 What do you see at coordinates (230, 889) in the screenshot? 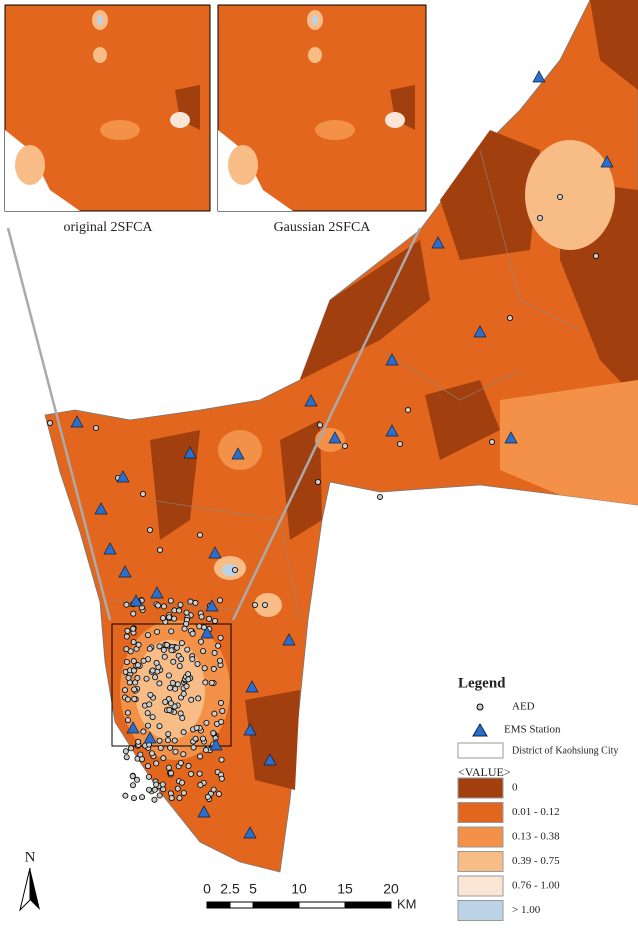
I see `scale-label: 2.5` at bounding box center [230, 889].